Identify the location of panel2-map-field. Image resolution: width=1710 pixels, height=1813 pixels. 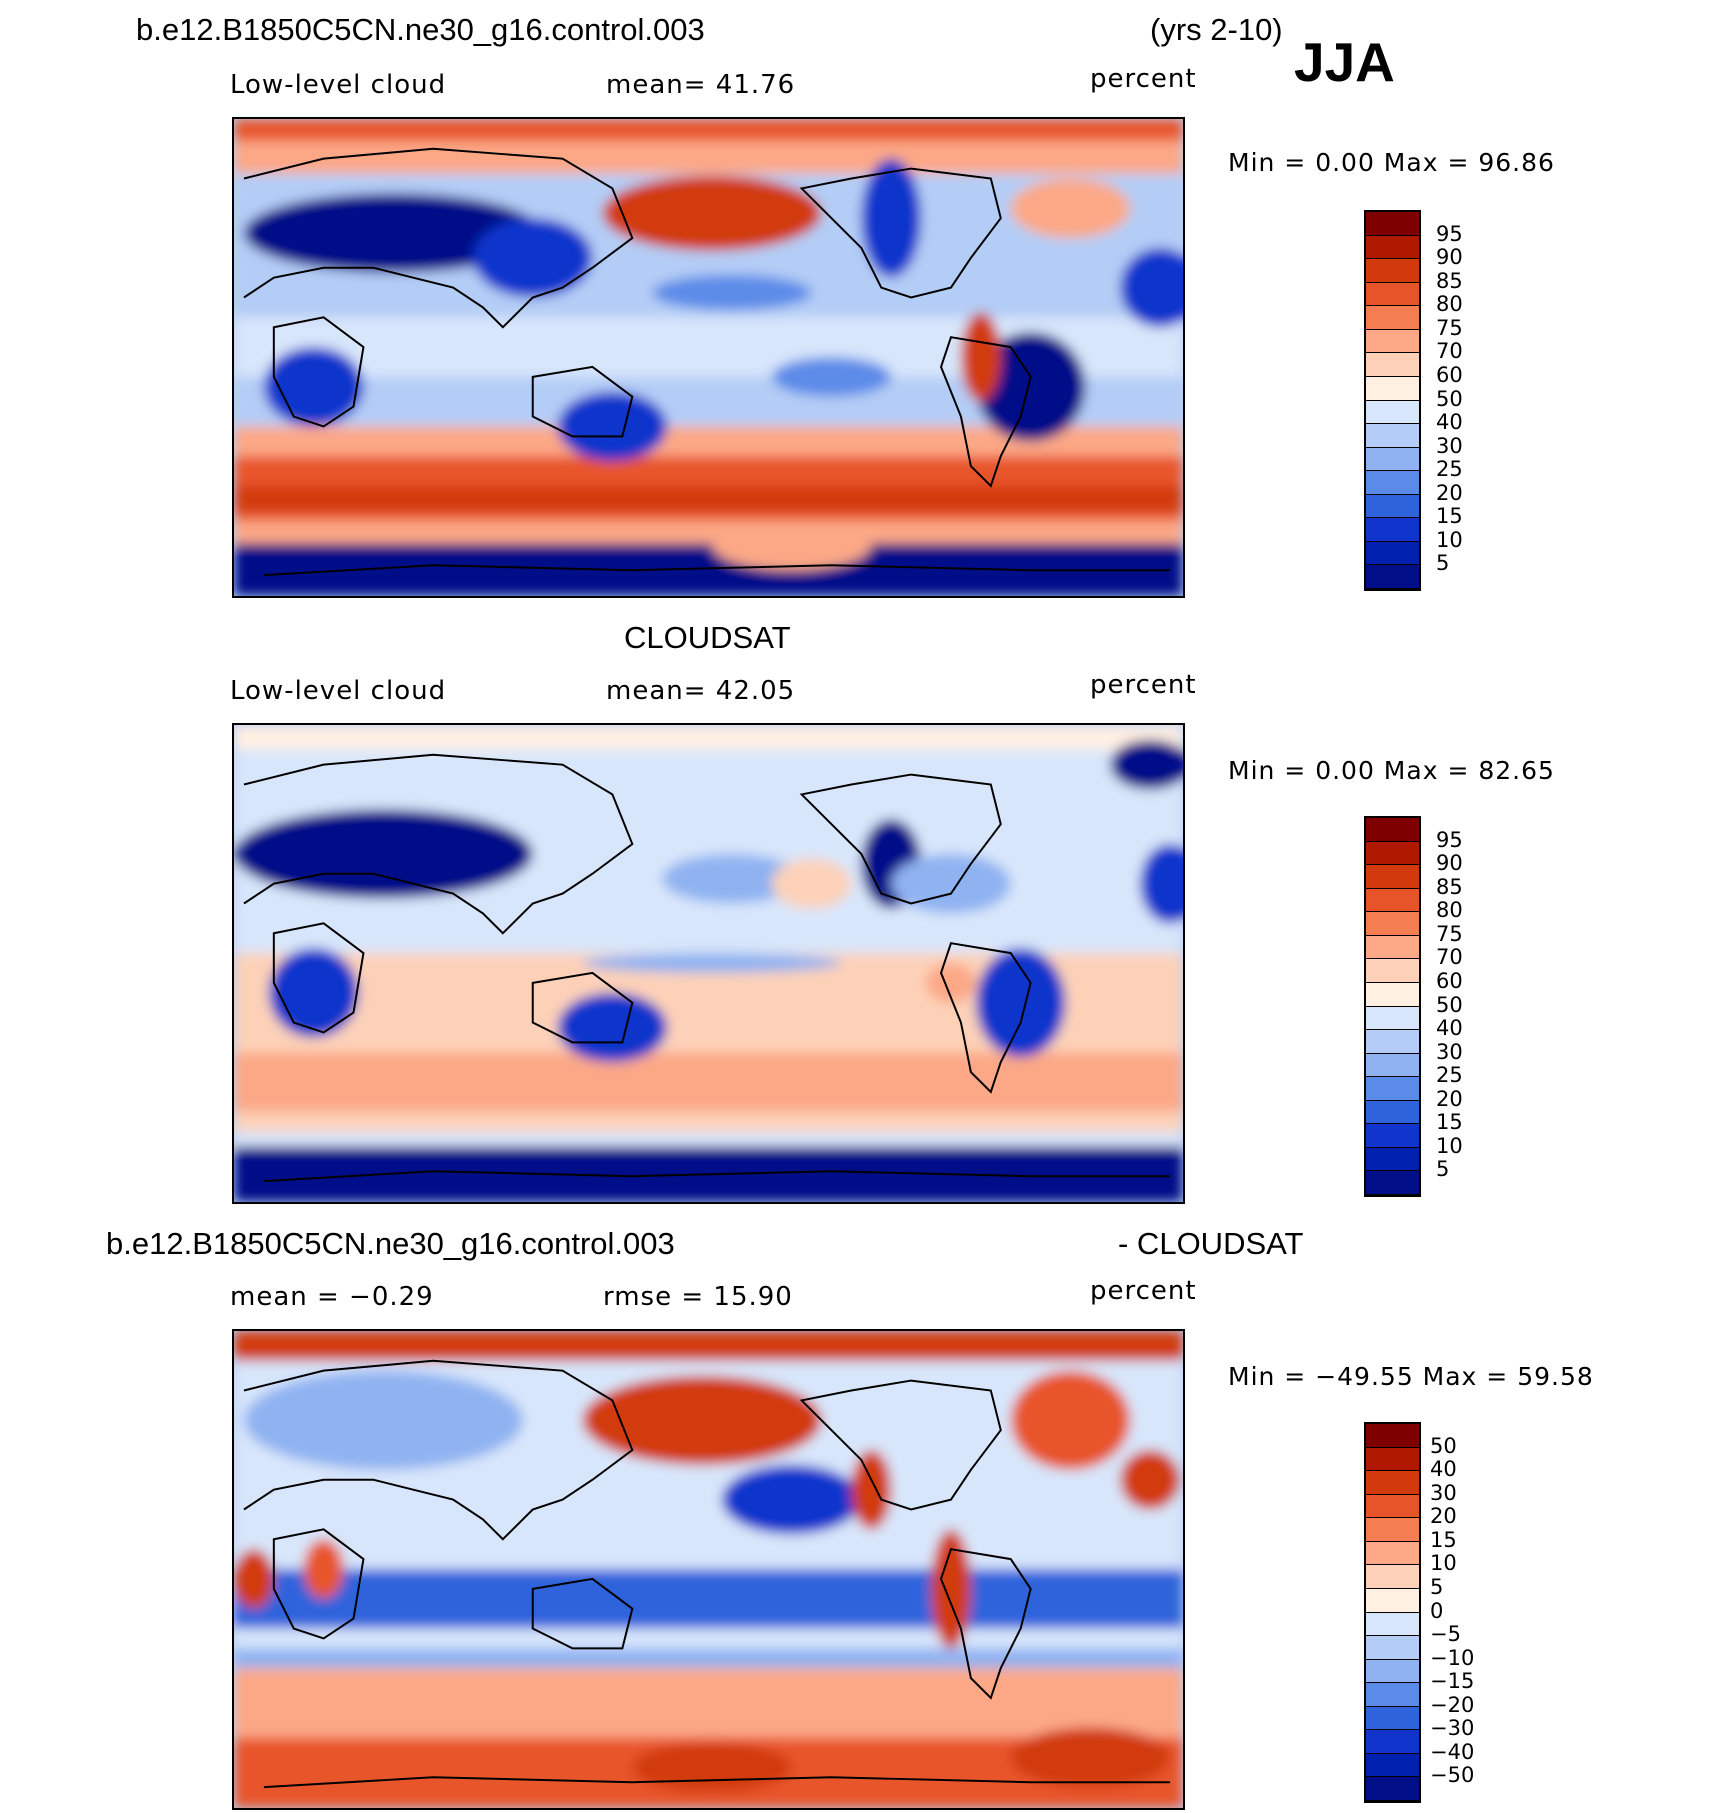
(708, 963).